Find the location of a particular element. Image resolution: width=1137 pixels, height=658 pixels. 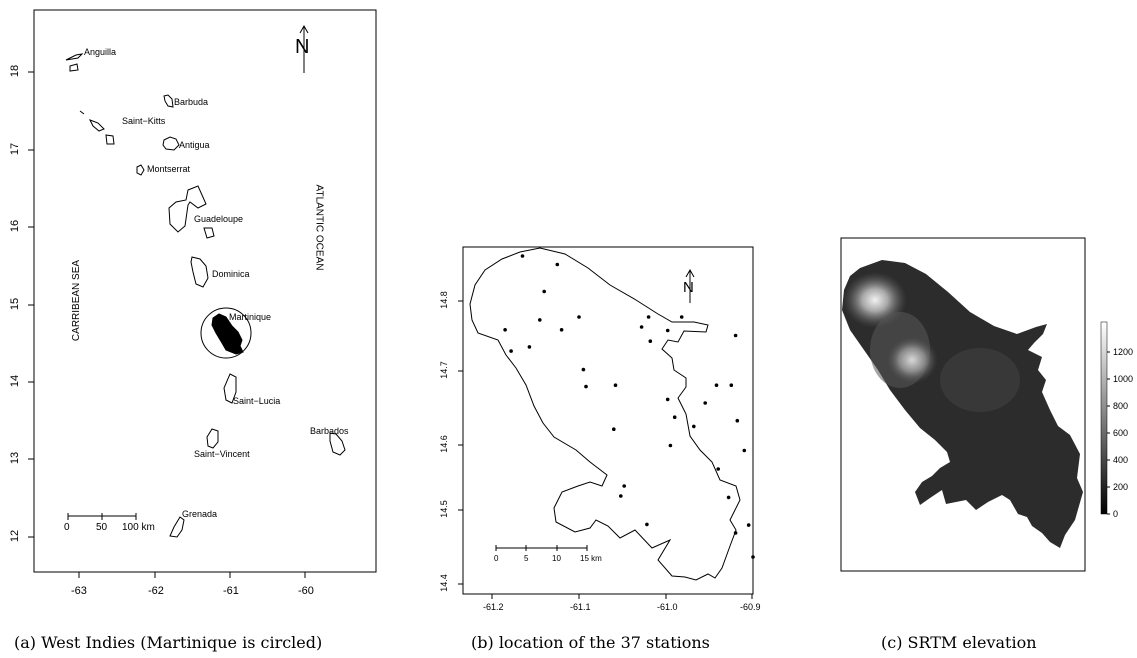

stations-layer is located at coordinates (629, 406).